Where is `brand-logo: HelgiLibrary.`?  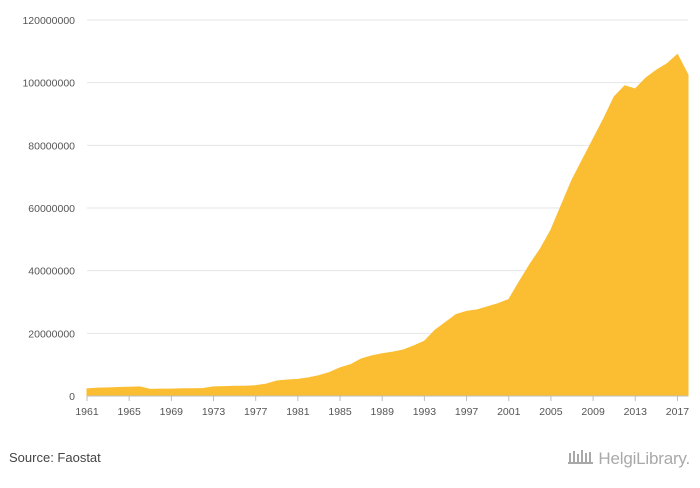 brand-logo: HelgiLibrary. is located at coordinates (629, 458).